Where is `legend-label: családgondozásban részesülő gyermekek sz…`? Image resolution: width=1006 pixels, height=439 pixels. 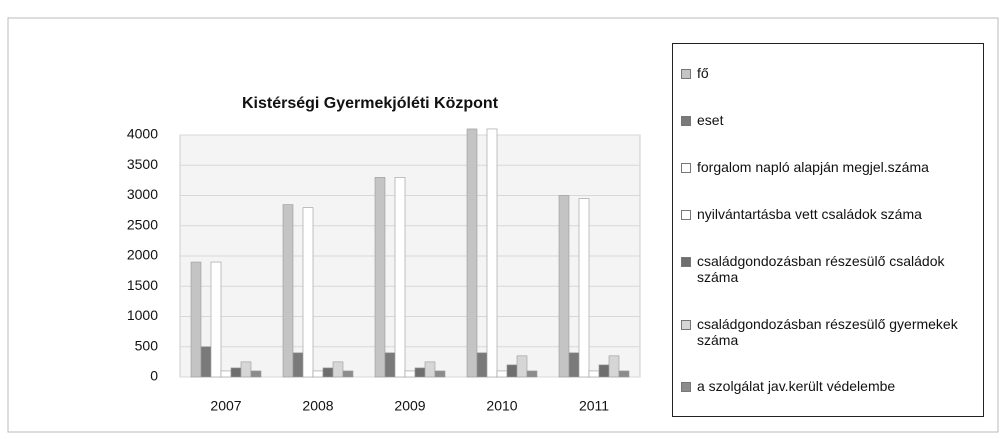 legend-label: családgondozásban részesülő gyermekek sz… is located at coordinates (827, 331).